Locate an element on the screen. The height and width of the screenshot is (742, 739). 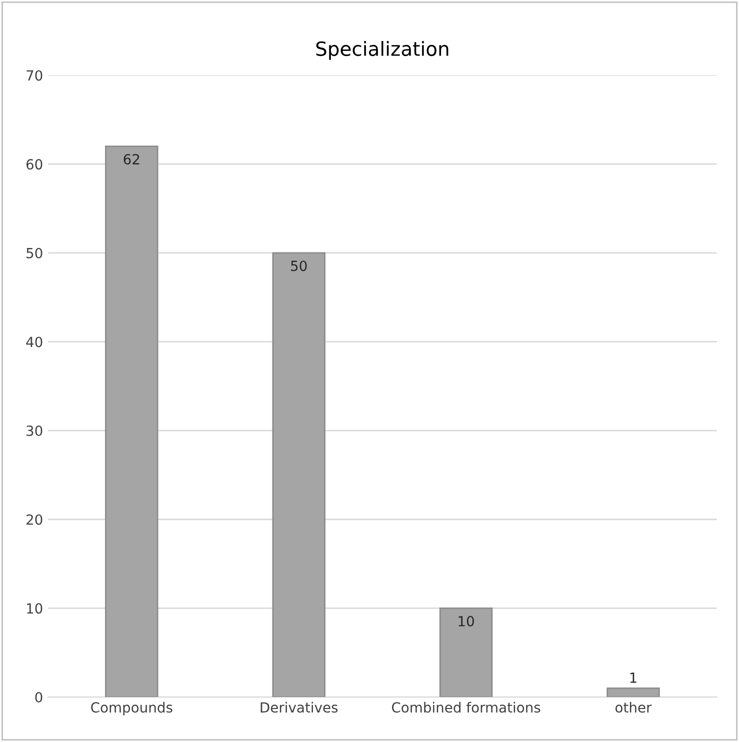
x-tick-label: other is located at coordinates (633, 707).